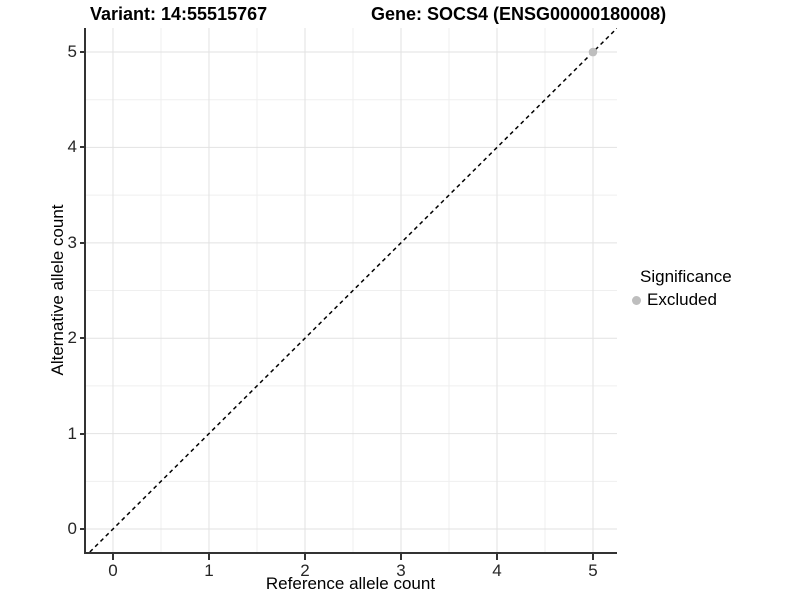 The height and width of the screenshot is (600, 800). Describe the element at coordinates (593, 52) in the screenshot. I see `data-point` at that location.